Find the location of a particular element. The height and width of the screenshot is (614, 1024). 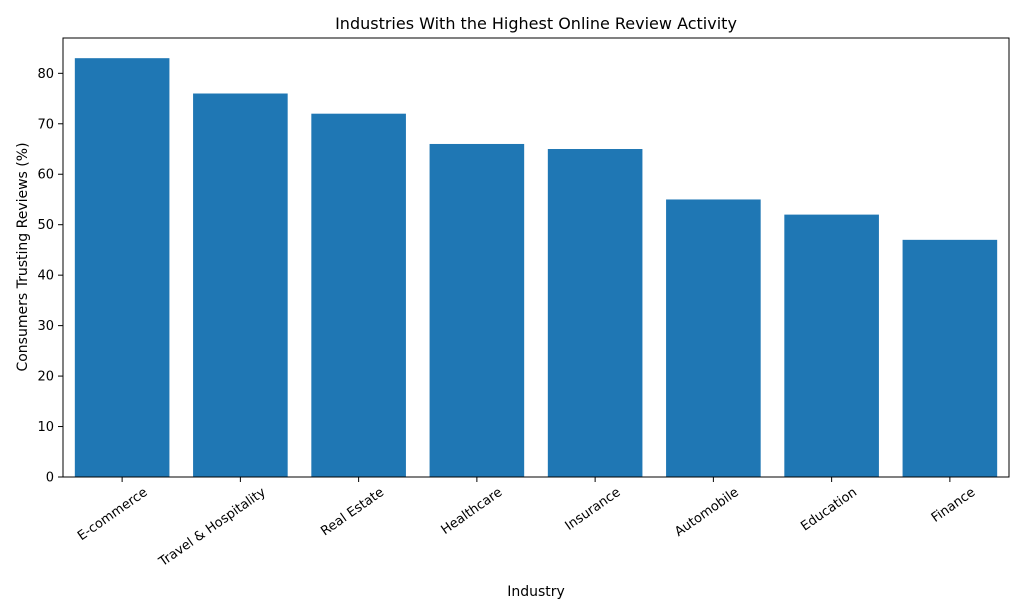

x-tick-label-3: Healthcare is located at coordinates (472, 511).